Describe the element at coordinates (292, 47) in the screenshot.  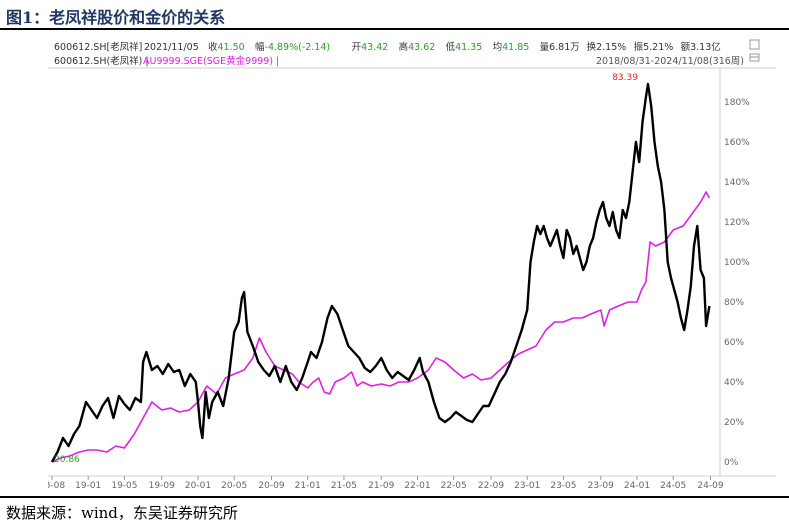
I see `quote-item-1: 幅-4.89%(-2.14)` at that location.